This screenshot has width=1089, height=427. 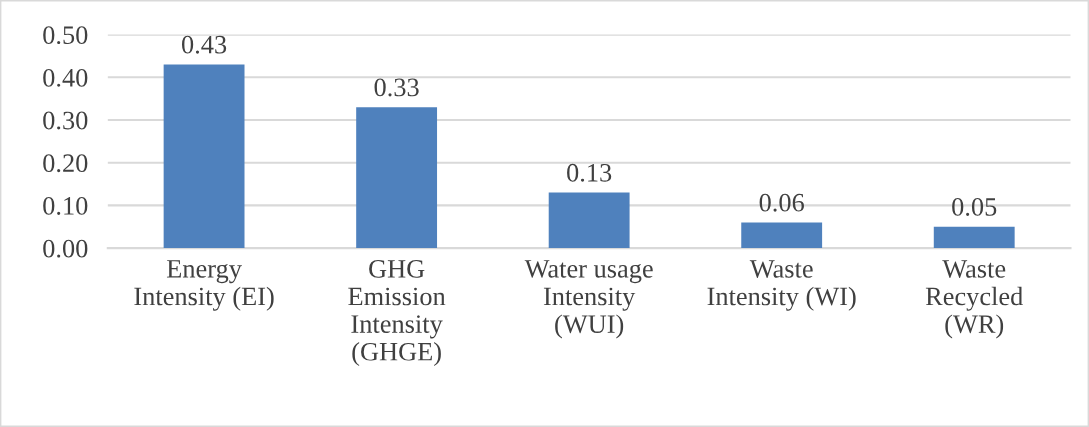 I want to click on x-tick-label: Energy Intensity (EI), so click(x=204, y=285).